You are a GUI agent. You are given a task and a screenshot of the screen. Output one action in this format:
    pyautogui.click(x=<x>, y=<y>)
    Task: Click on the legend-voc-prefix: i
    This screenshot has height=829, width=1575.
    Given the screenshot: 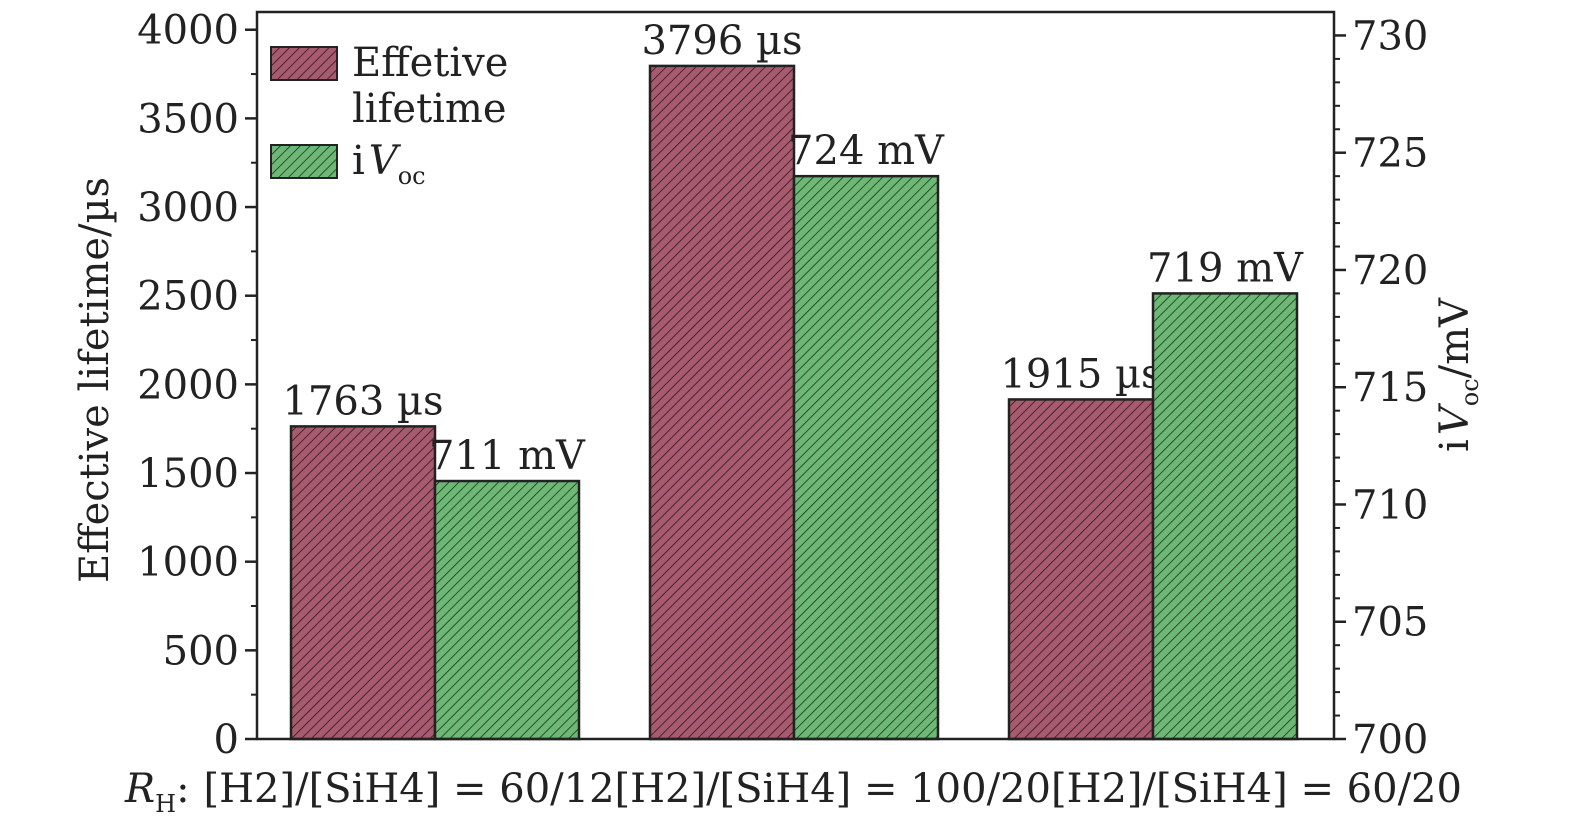 What is the action you would take?
    pyautogui.click(x=358, y=161)
    